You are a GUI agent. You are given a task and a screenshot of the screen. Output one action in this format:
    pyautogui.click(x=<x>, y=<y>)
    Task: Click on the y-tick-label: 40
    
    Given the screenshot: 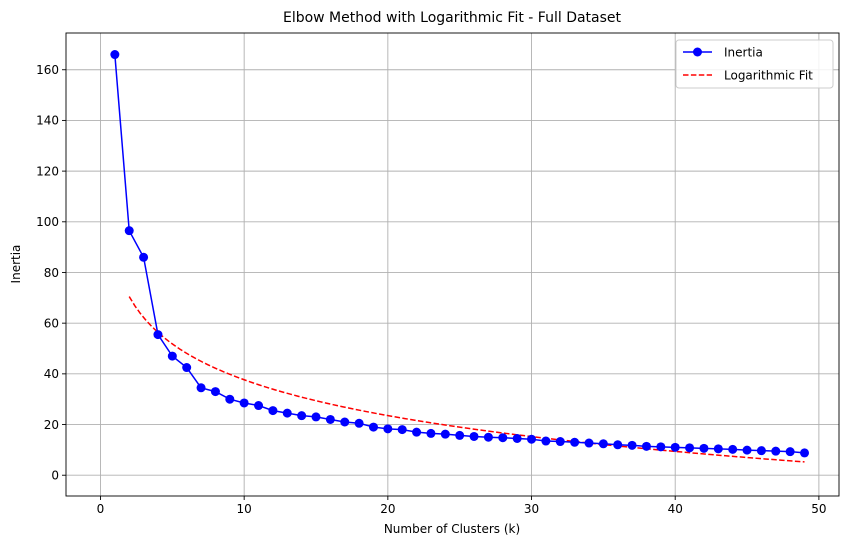 What is the action you would take?
    pyautogui.click(x=51, y=374)
    